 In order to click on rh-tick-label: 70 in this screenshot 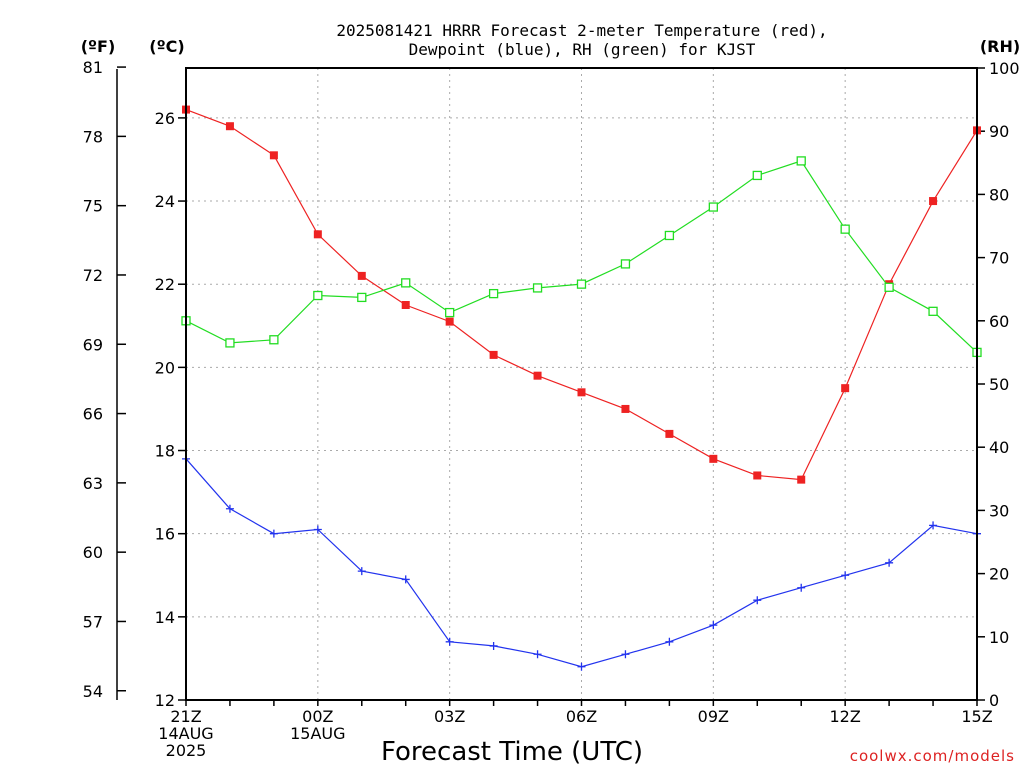, I will do `click(999, 258)`.